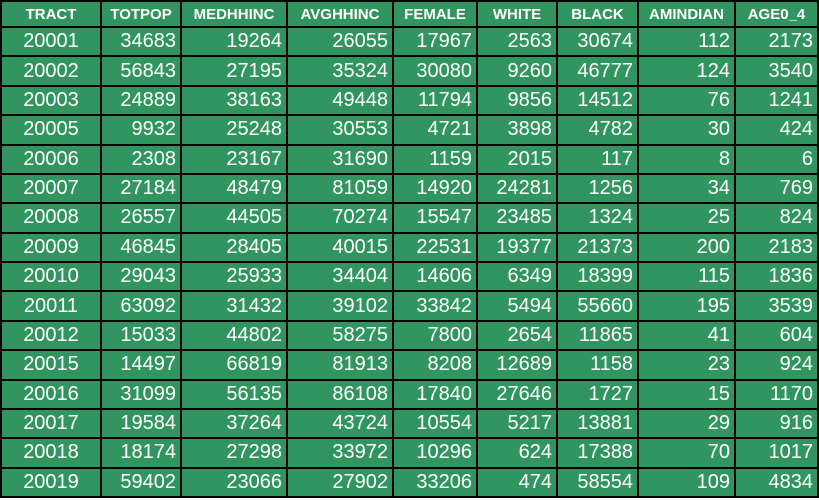  Describe the element at coordinates (435, 188) in the screenshot. I see `table-cell-female: 14920` at that location.